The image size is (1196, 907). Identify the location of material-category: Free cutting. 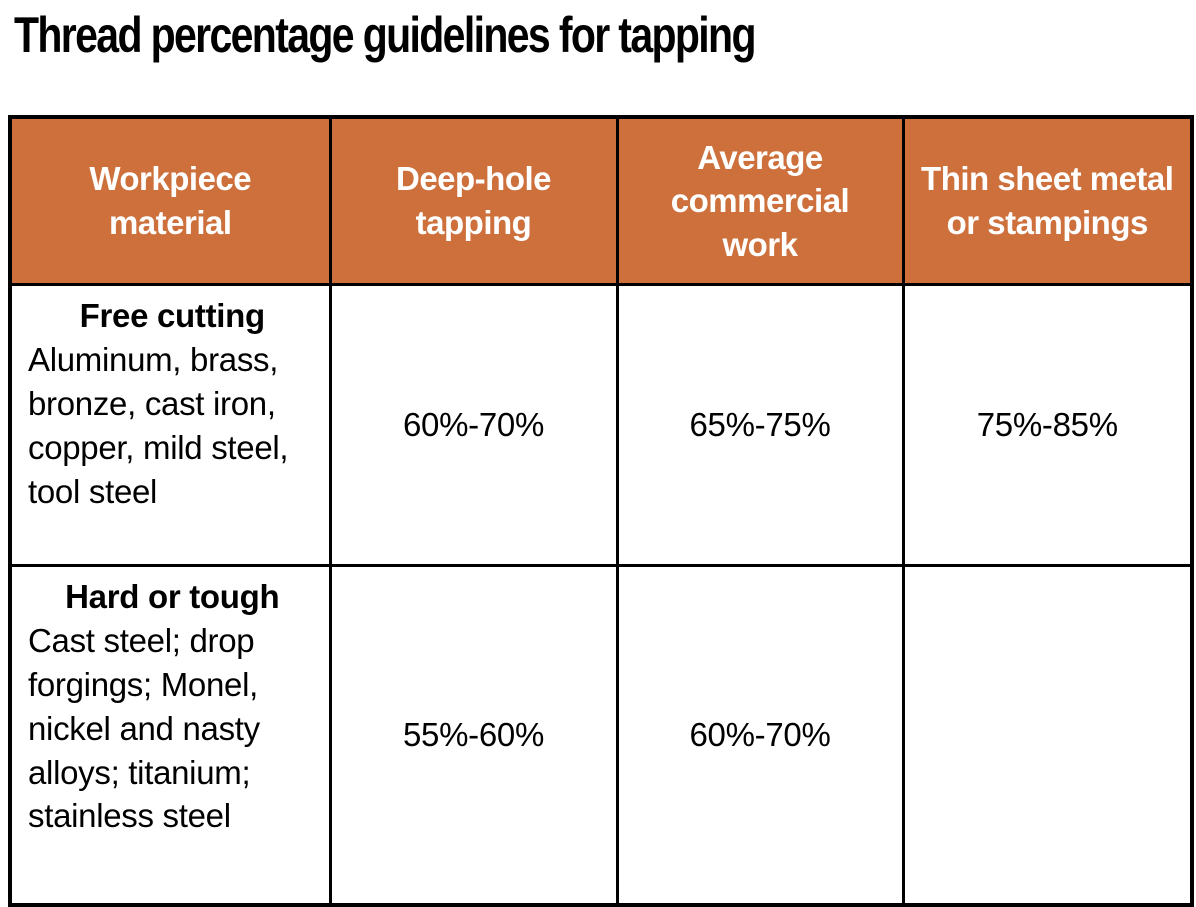
(172, 315).